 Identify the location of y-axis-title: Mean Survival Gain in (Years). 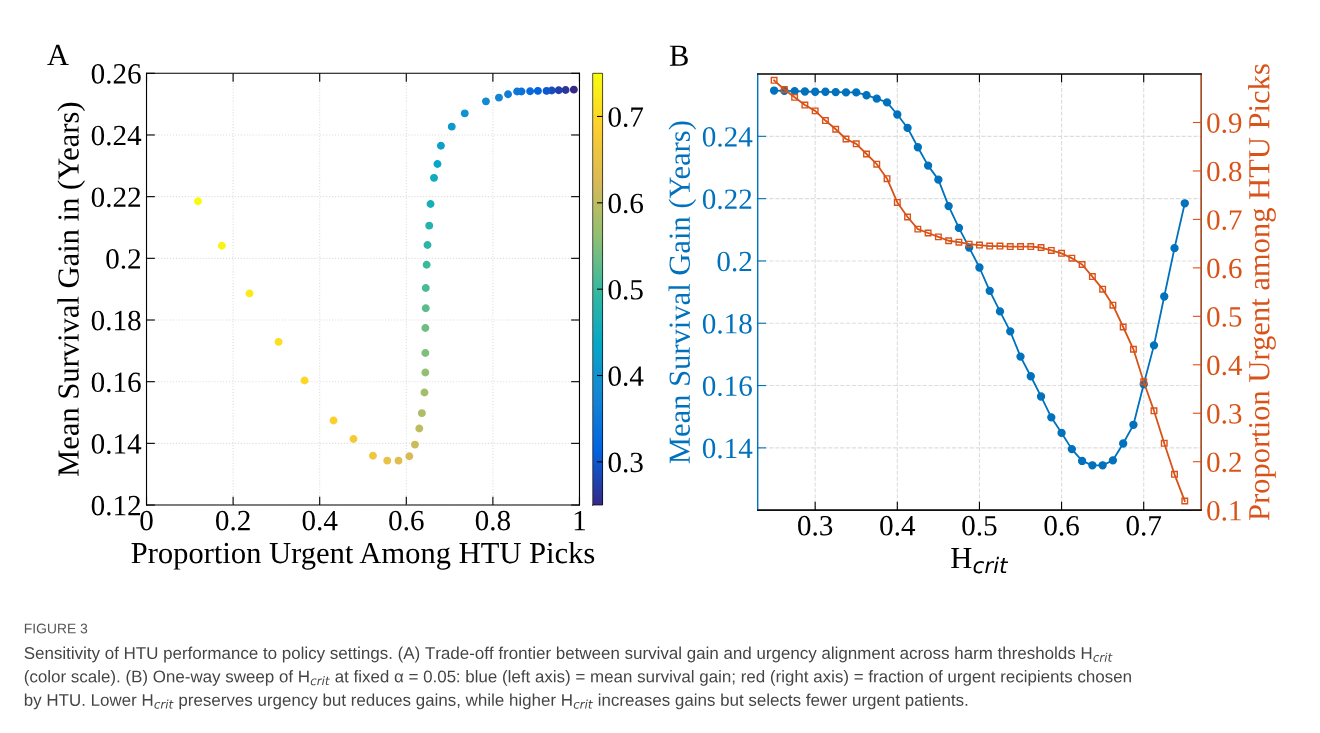
(71, 289).